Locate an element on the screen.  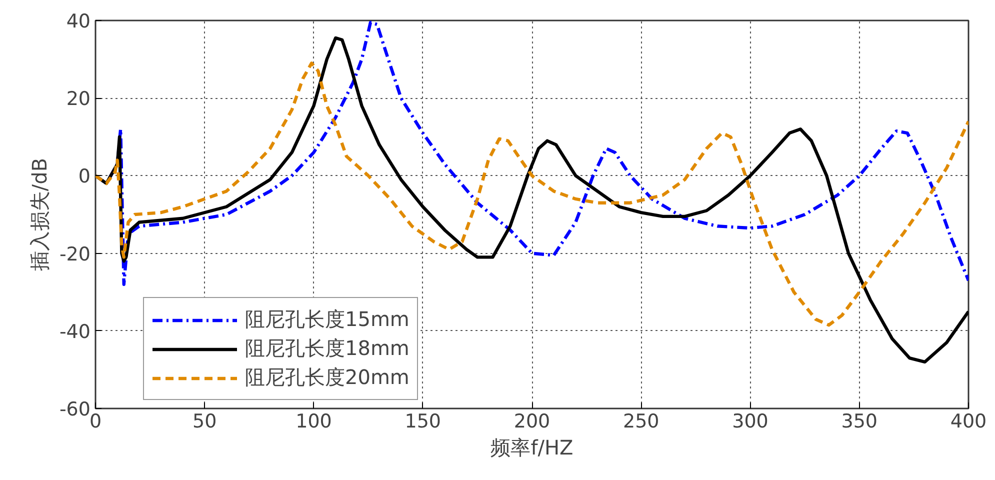
y-tick-label: -20 is located at coordinates (75, 254).